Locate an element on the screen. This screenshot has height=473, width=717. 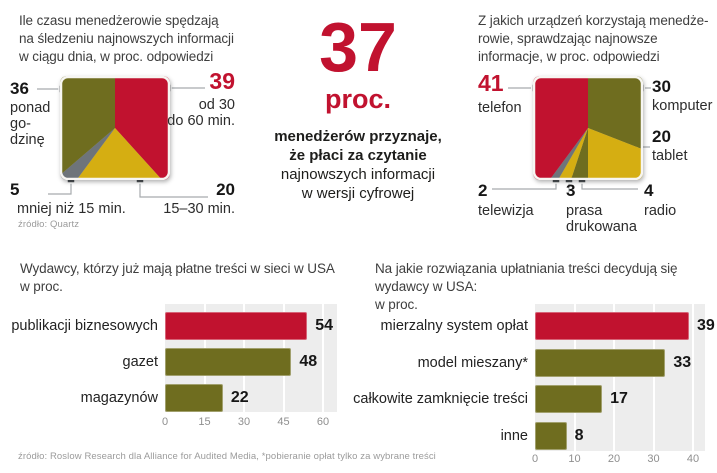
slice-value: 2 is located at coordinates (483, 190).